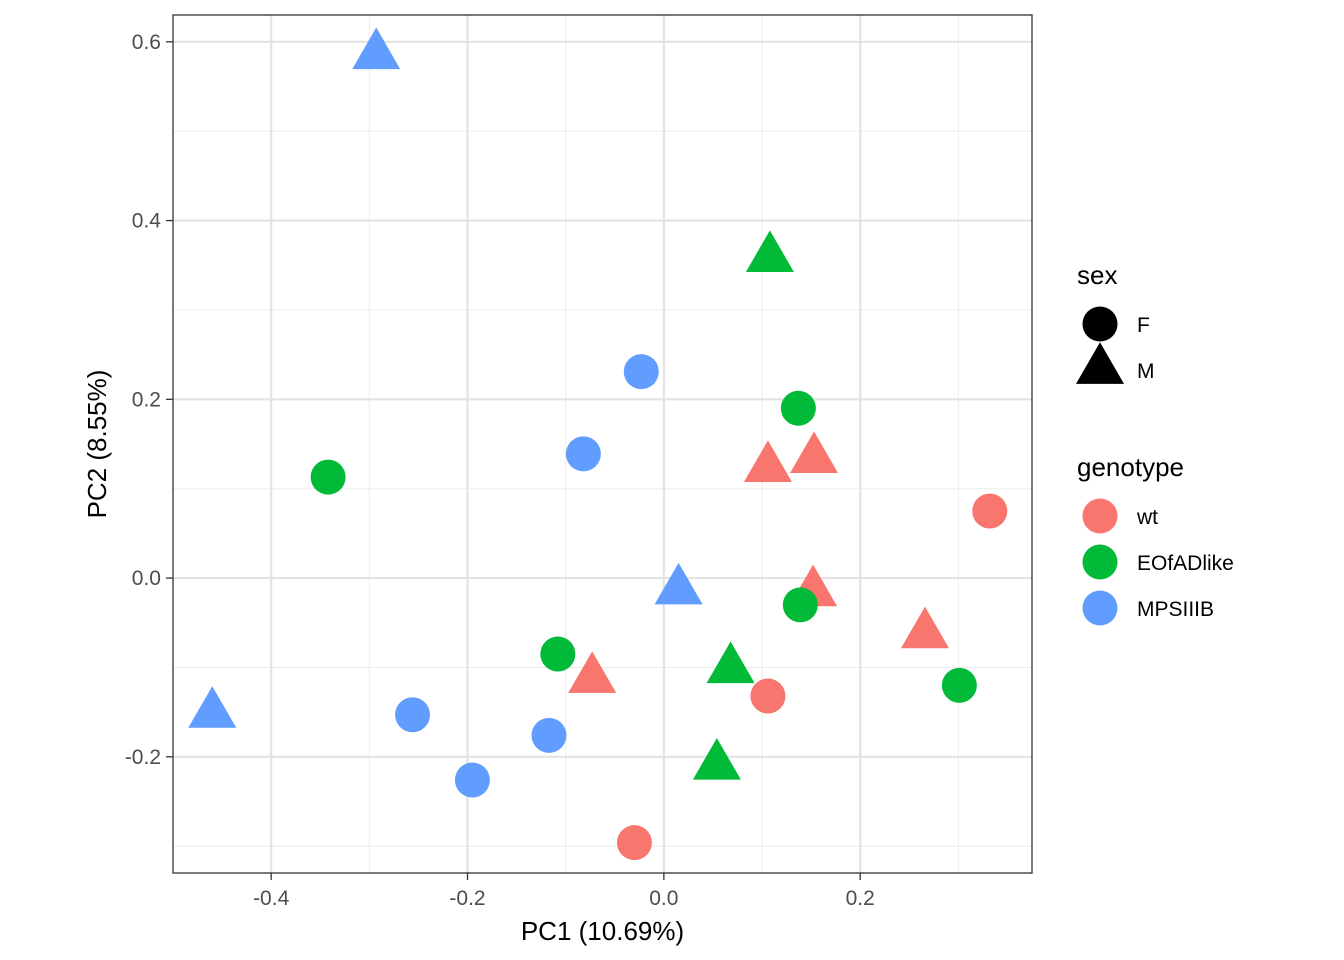  Describe the element at coordinates (1147, 517) in the screenshot. I see `legend-label-wt: wt` at that location.